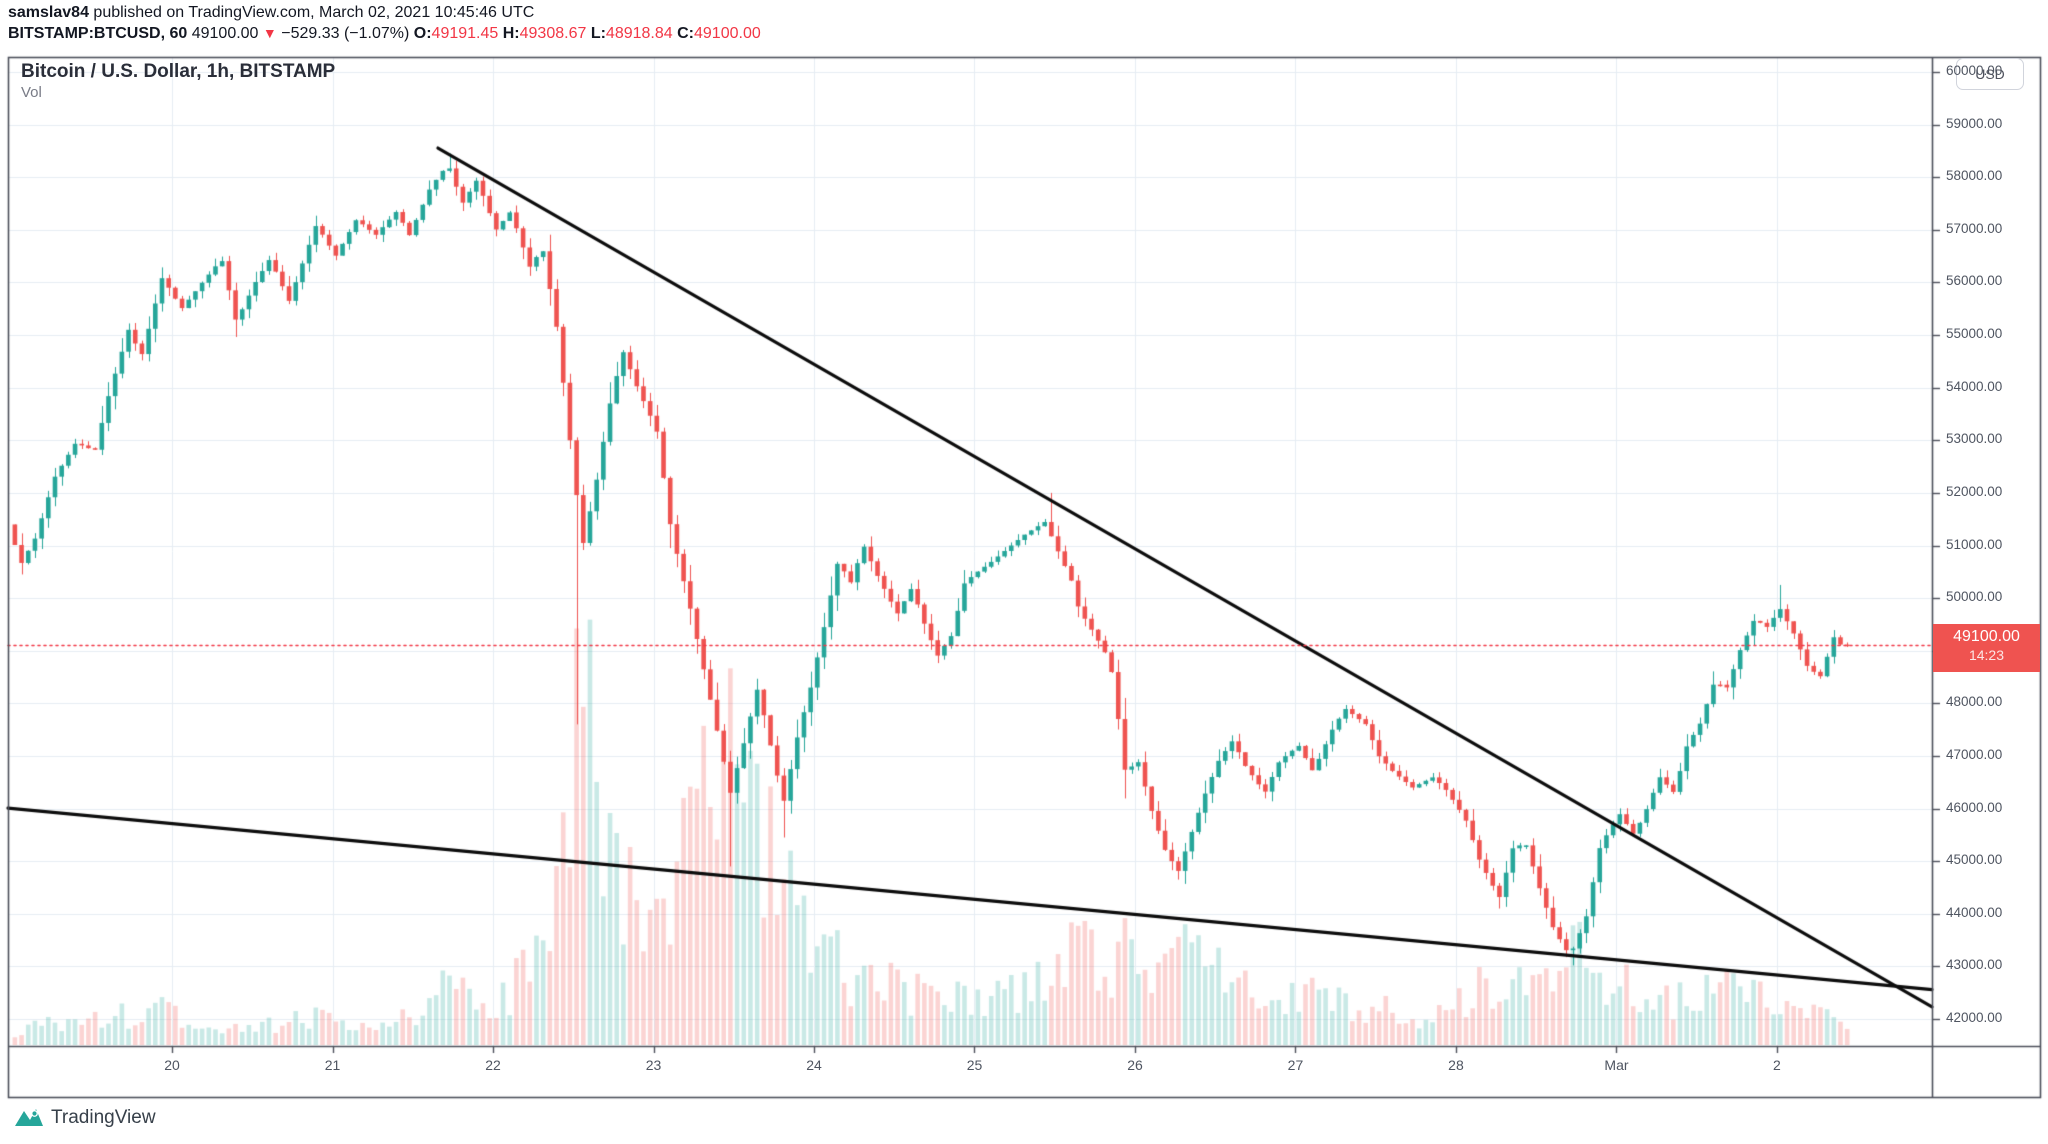  What do you see at coordinates (1974, 123) in the screenshot?
I see `price-axis-label: 59000.00` at bounding box center [1974, 123].